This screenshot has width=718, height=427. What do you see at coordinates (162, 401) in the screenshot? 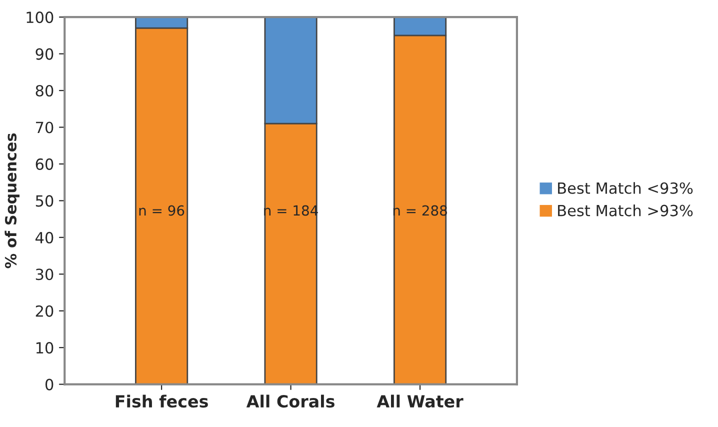
I see `x-tick-label: Fish feces` at bounding box center [162, 401].